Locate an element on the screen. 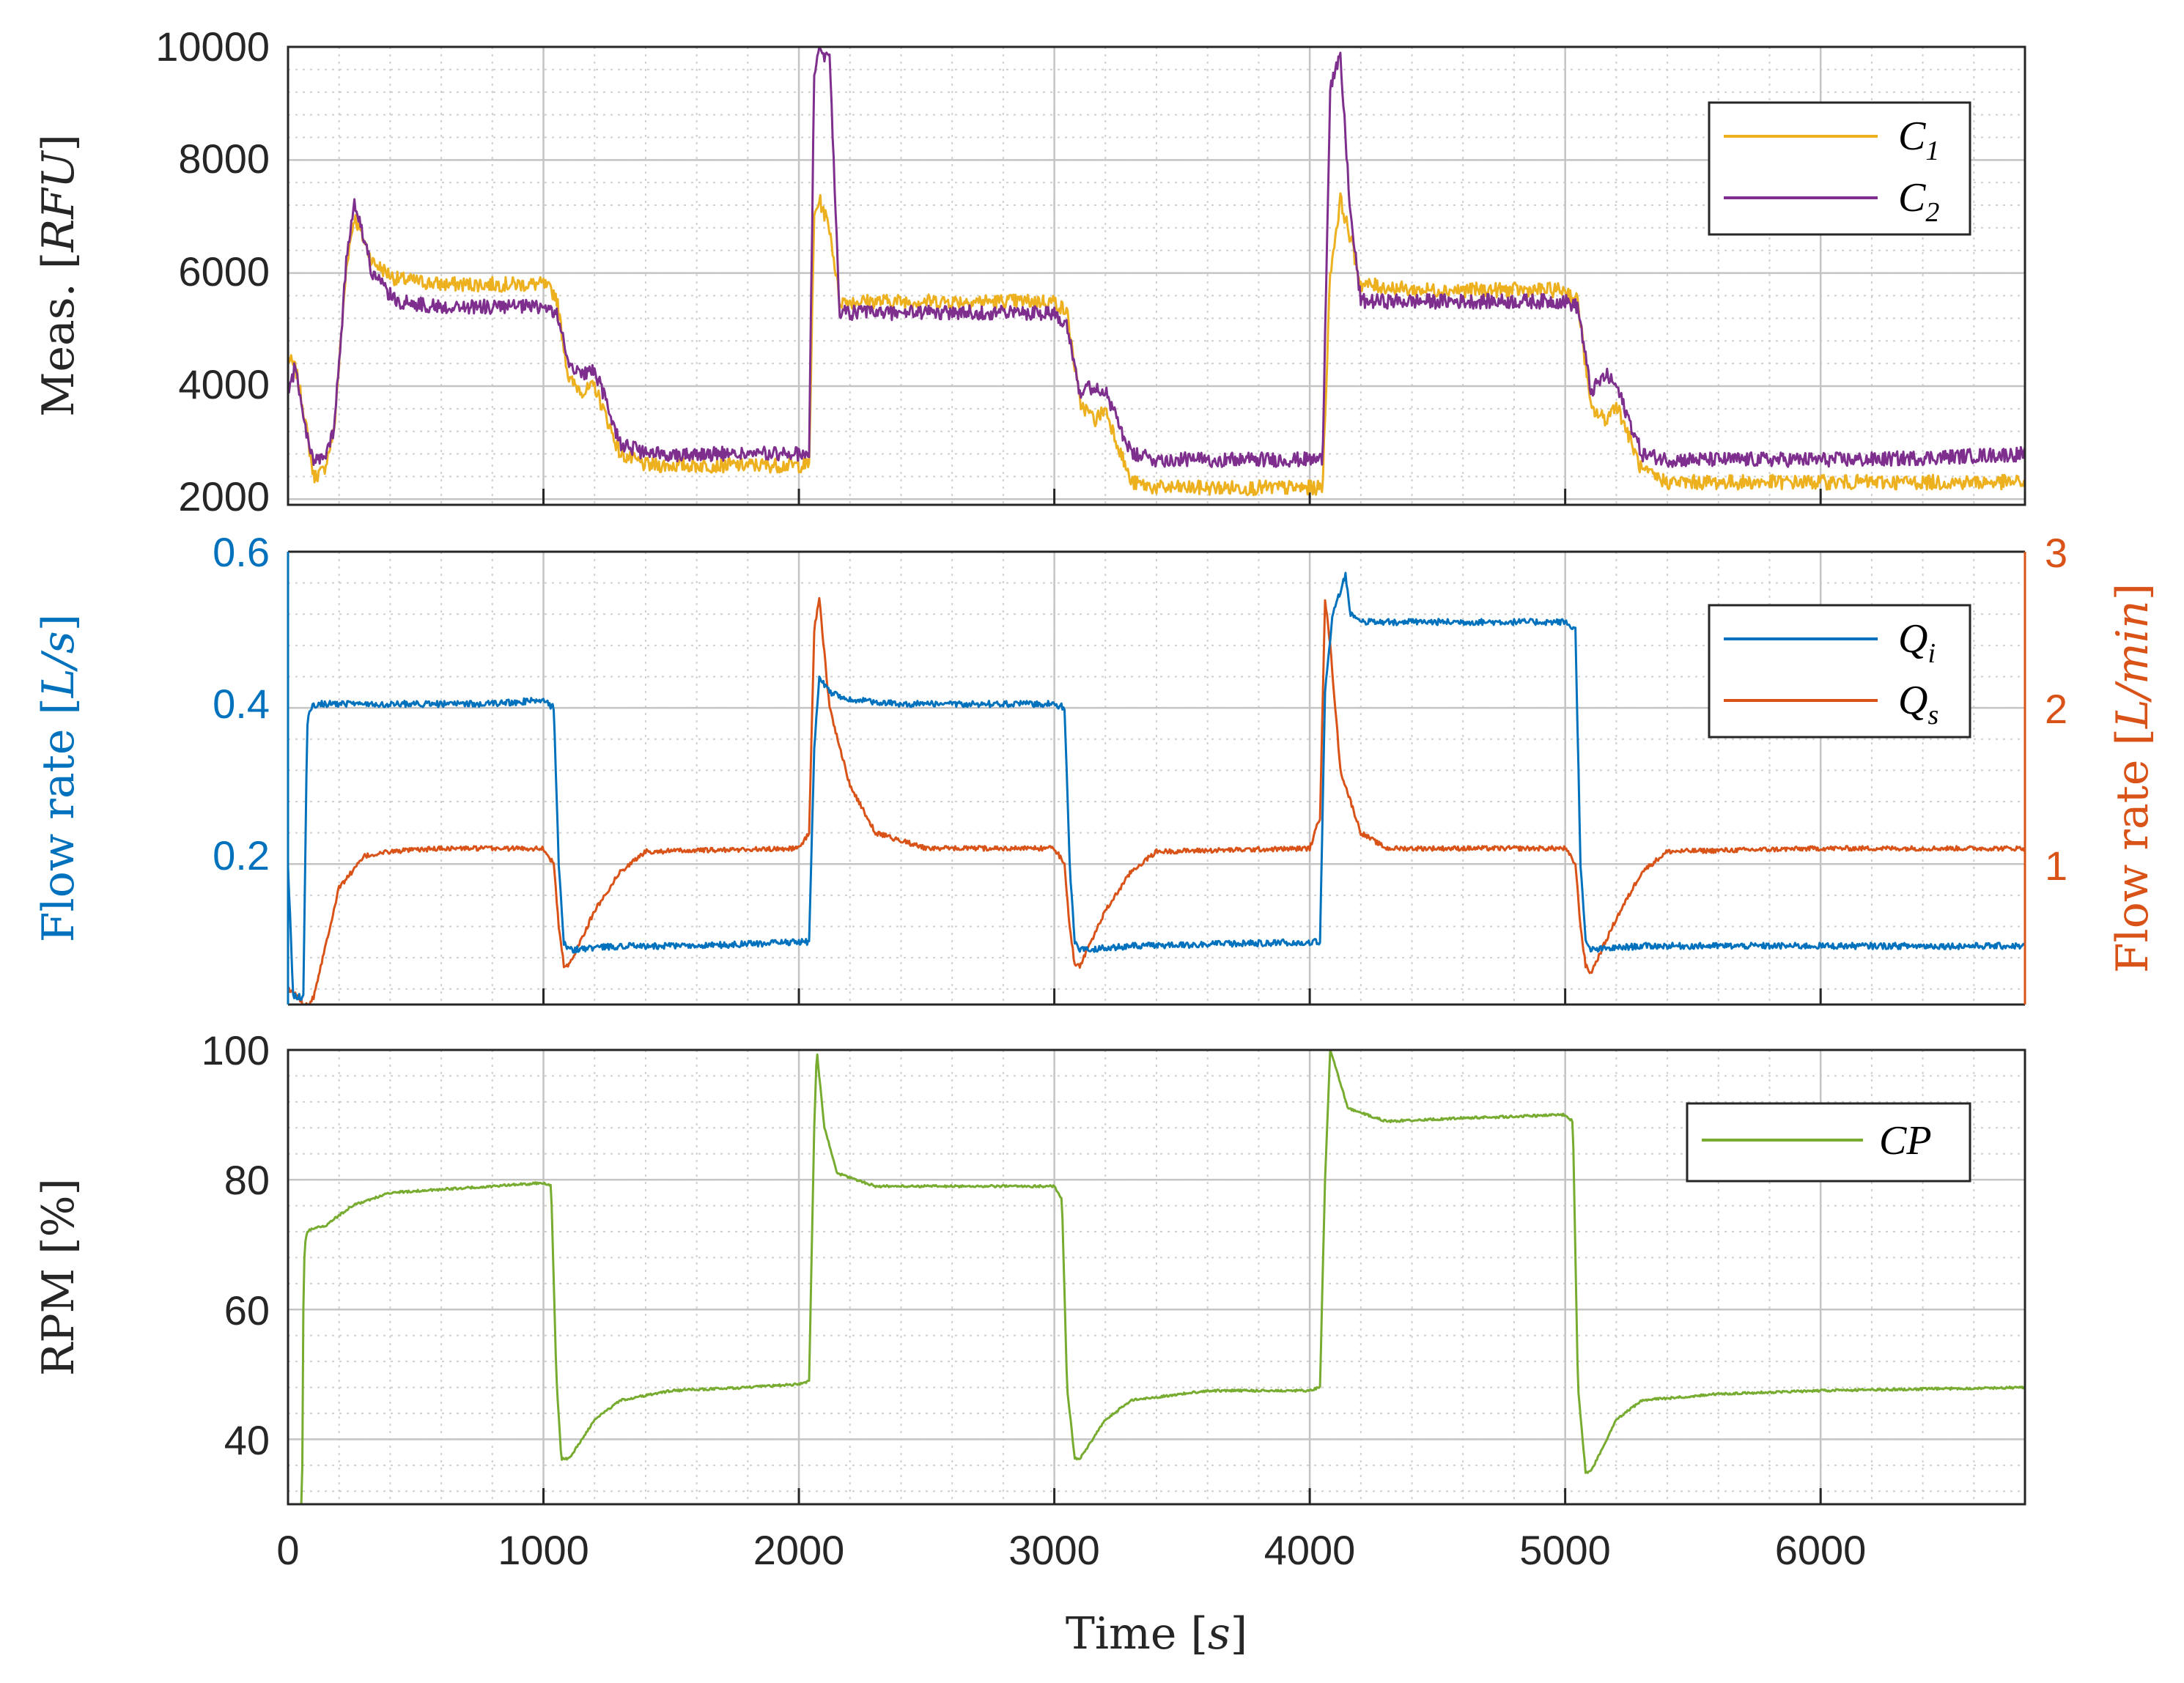 Image resolution: width=2184 pixels, height=1683 pixels. rpm-ytick-label: 100 is located at coordinates (236, 1050).